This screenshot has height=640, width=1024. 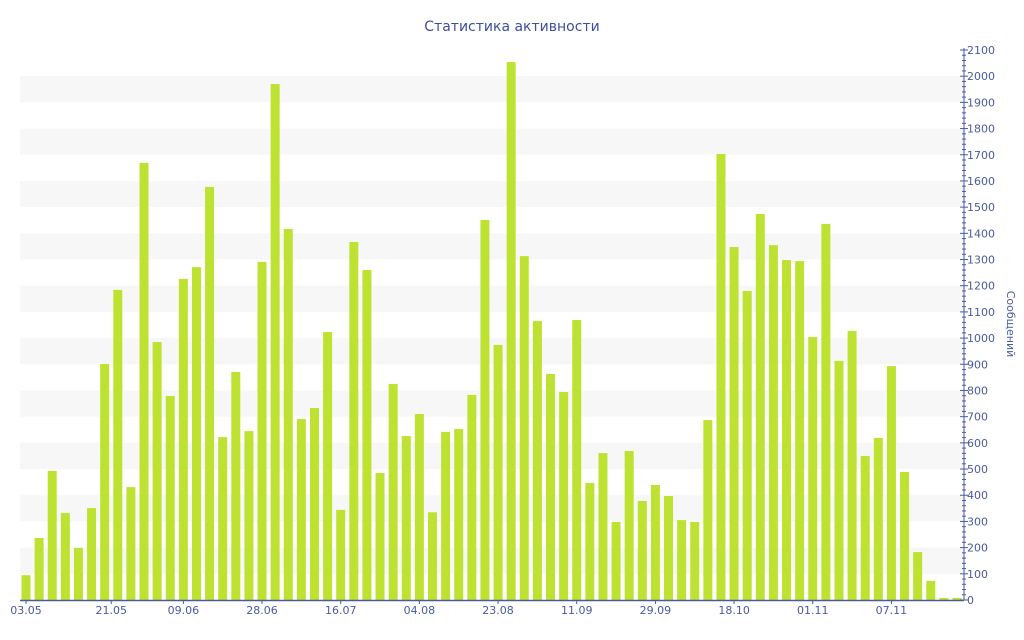 What do you see at coordinates (892, 610) in the screenshot?
I see `x-tick-label: 07.11` at bounding box center [892, 610].